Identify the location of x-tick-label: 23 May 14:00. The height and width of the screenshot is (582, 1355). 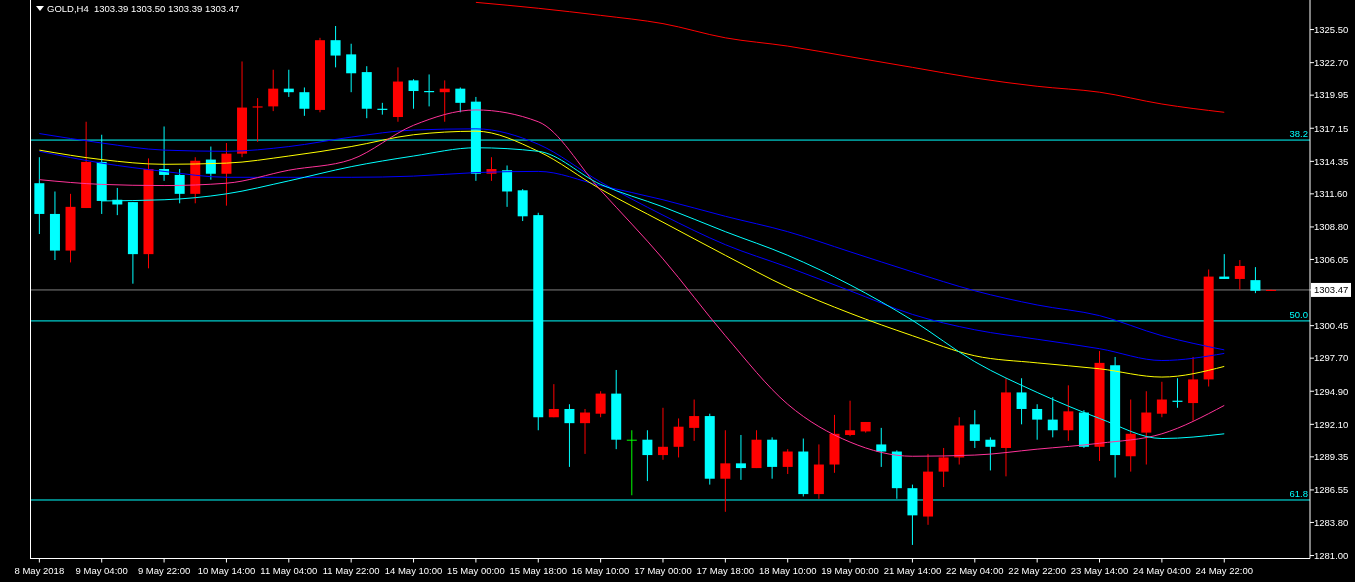
(1099, 570).